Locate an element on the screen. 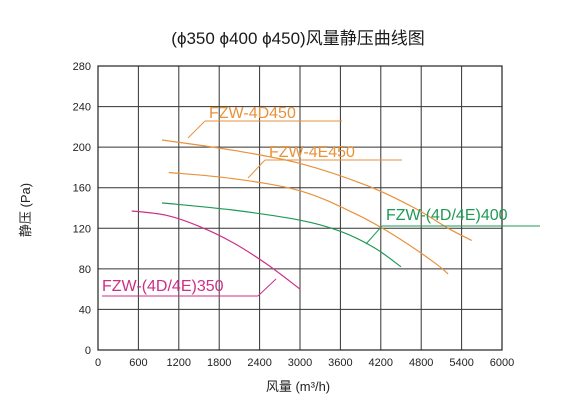 The image size is (566, 416). x-tick-label: 0 is located at coordinates (98, 363).